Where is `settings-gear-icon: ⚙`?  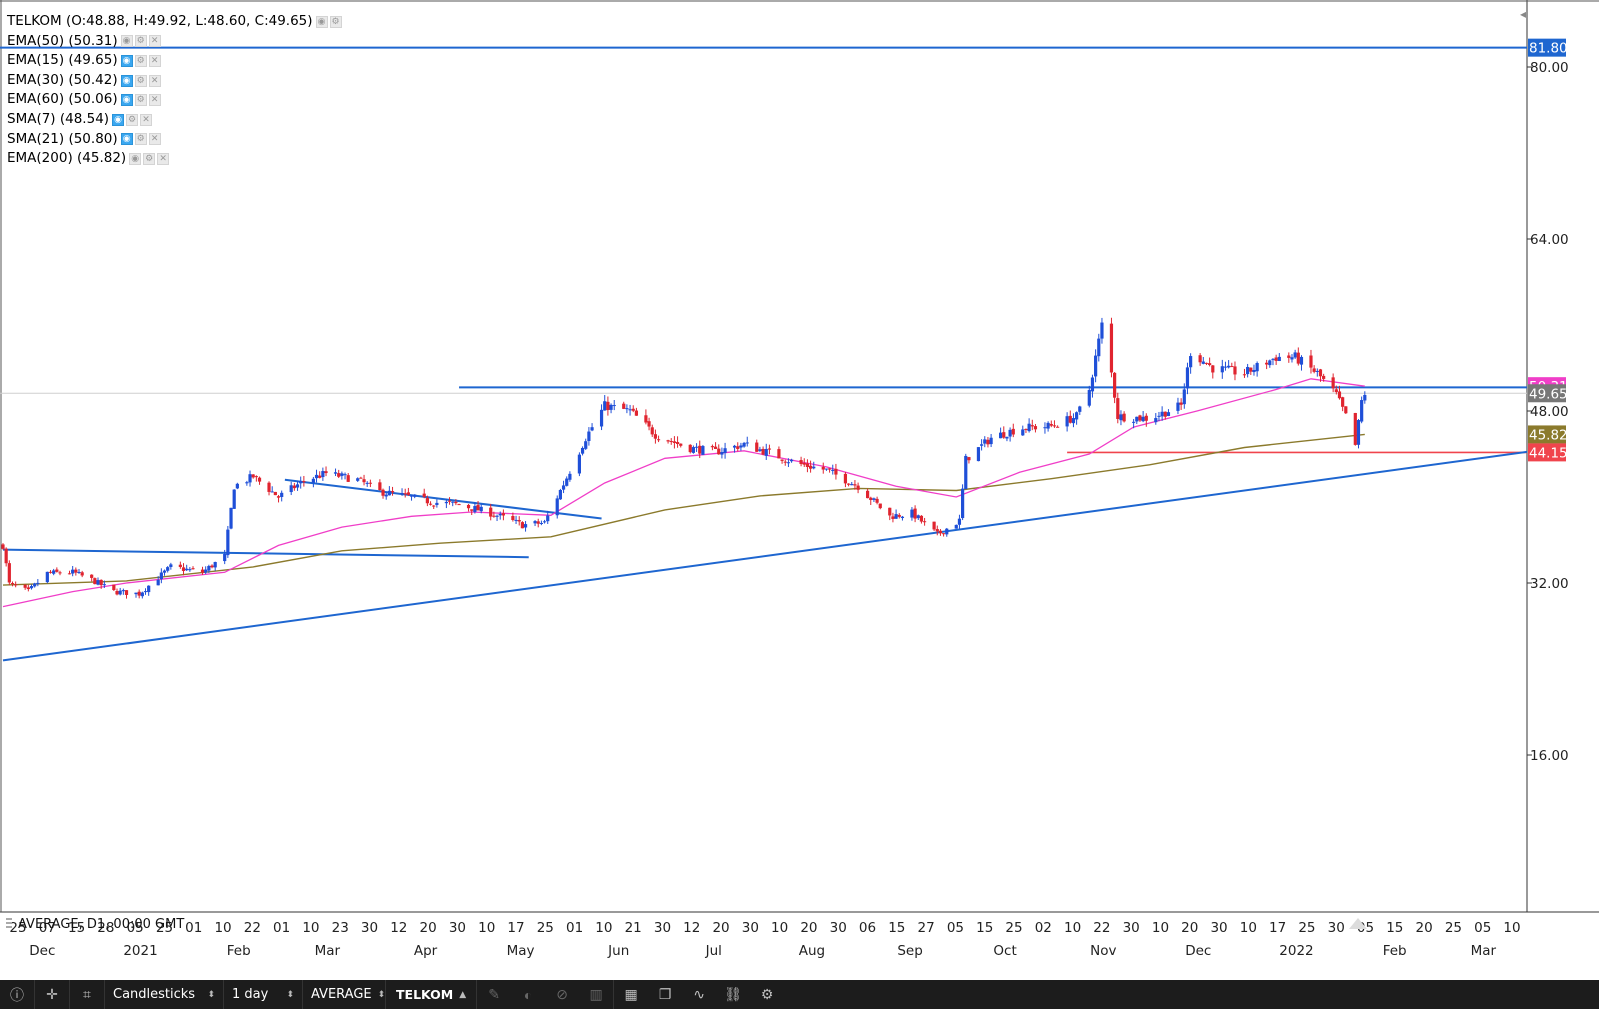
settings-gear-icon: ⚙ is located at coordinates (767, 994).